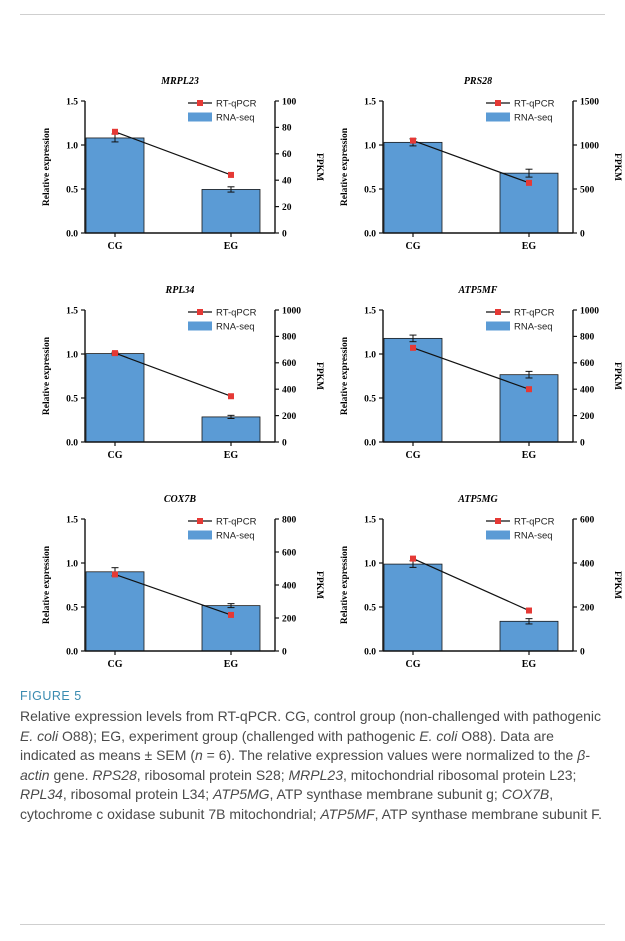 This screenshot has width=625, height=941. Describe the element at coordinates (212, 774) in the screenshot. I see `caption-text: , ribosomal protein S28;` at that location.